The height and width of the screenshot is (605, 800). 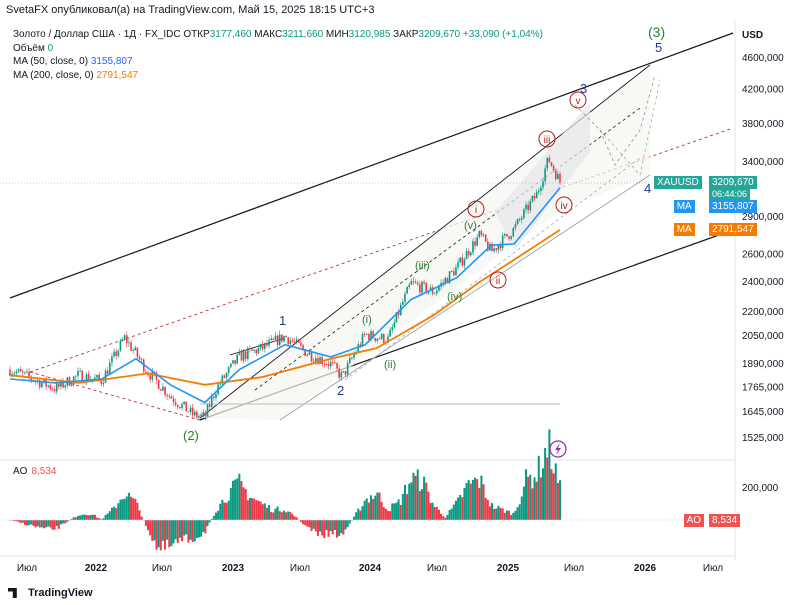 I want to click on ma200-price-tag: MA 2791,547, so click(x=715, y=229).